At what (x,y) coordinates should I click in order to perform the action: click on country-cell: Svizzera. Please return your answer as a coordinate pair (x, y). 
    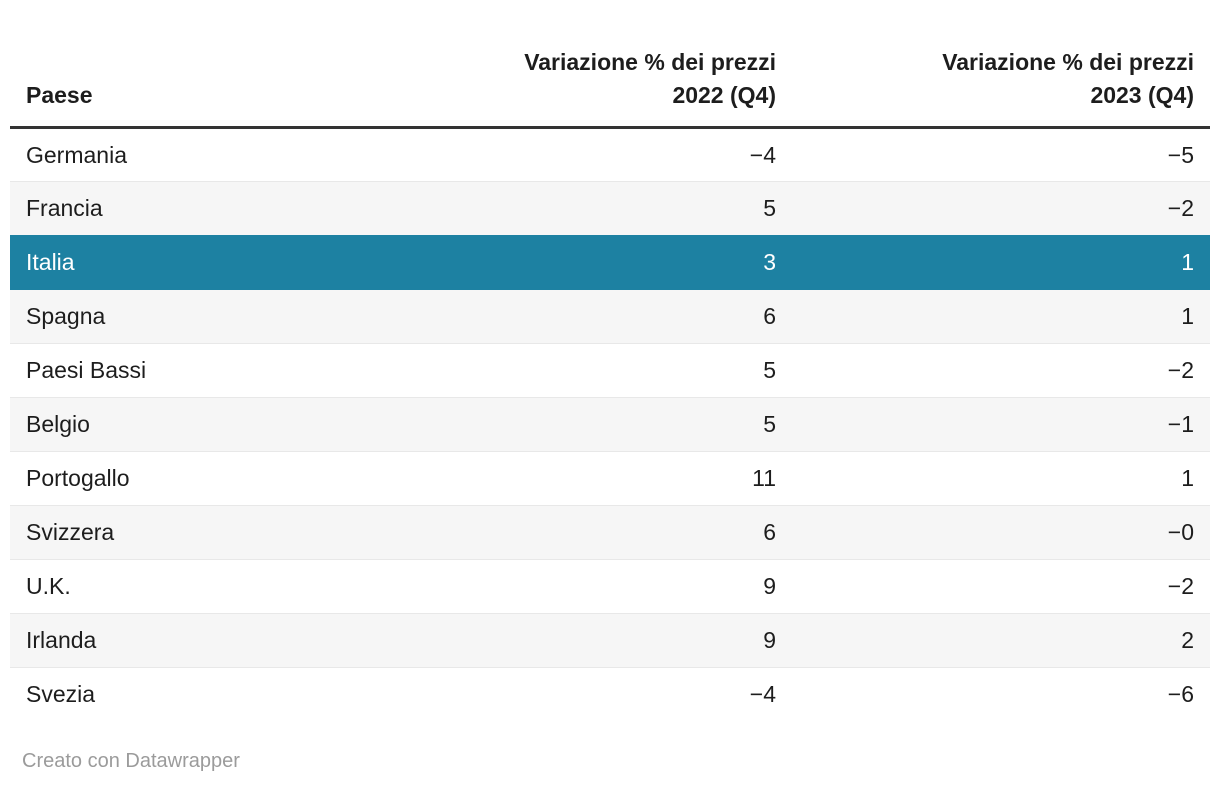
    Looking at the image, I should click on (230, 532).